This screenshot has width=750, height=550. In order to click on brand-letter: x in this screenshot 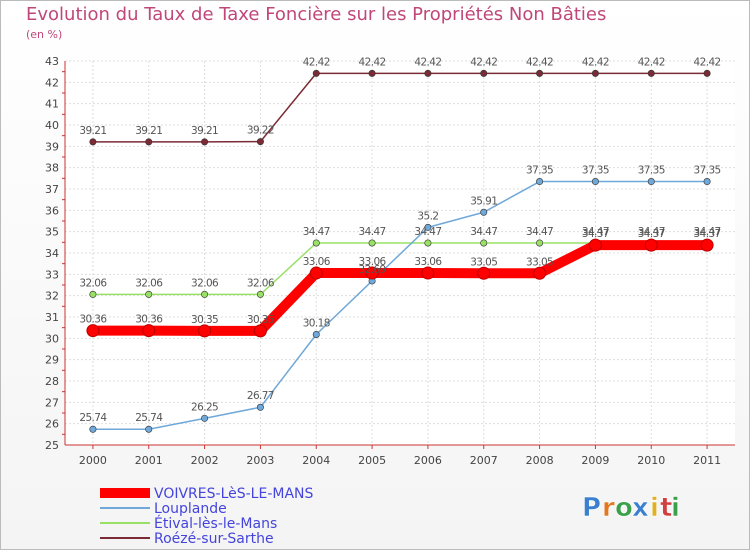, I will do `click(640, 508)`.